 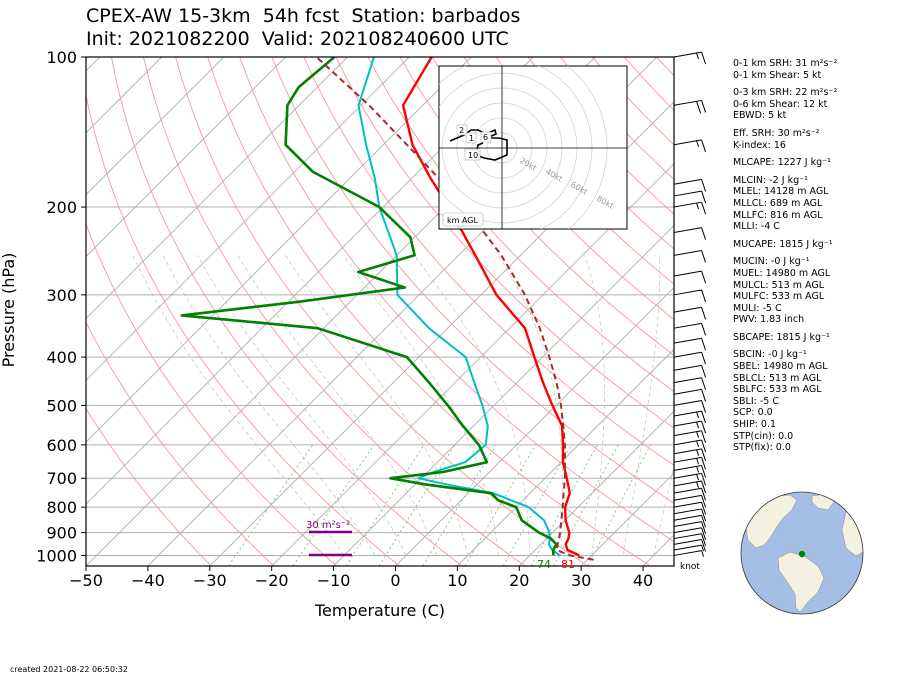 What do you see at coordinates (785, 63) in the screenshot?
I see `index-line: 0-1 km SRH: 31 m²s⁻²` at bounding box center [785, 63].